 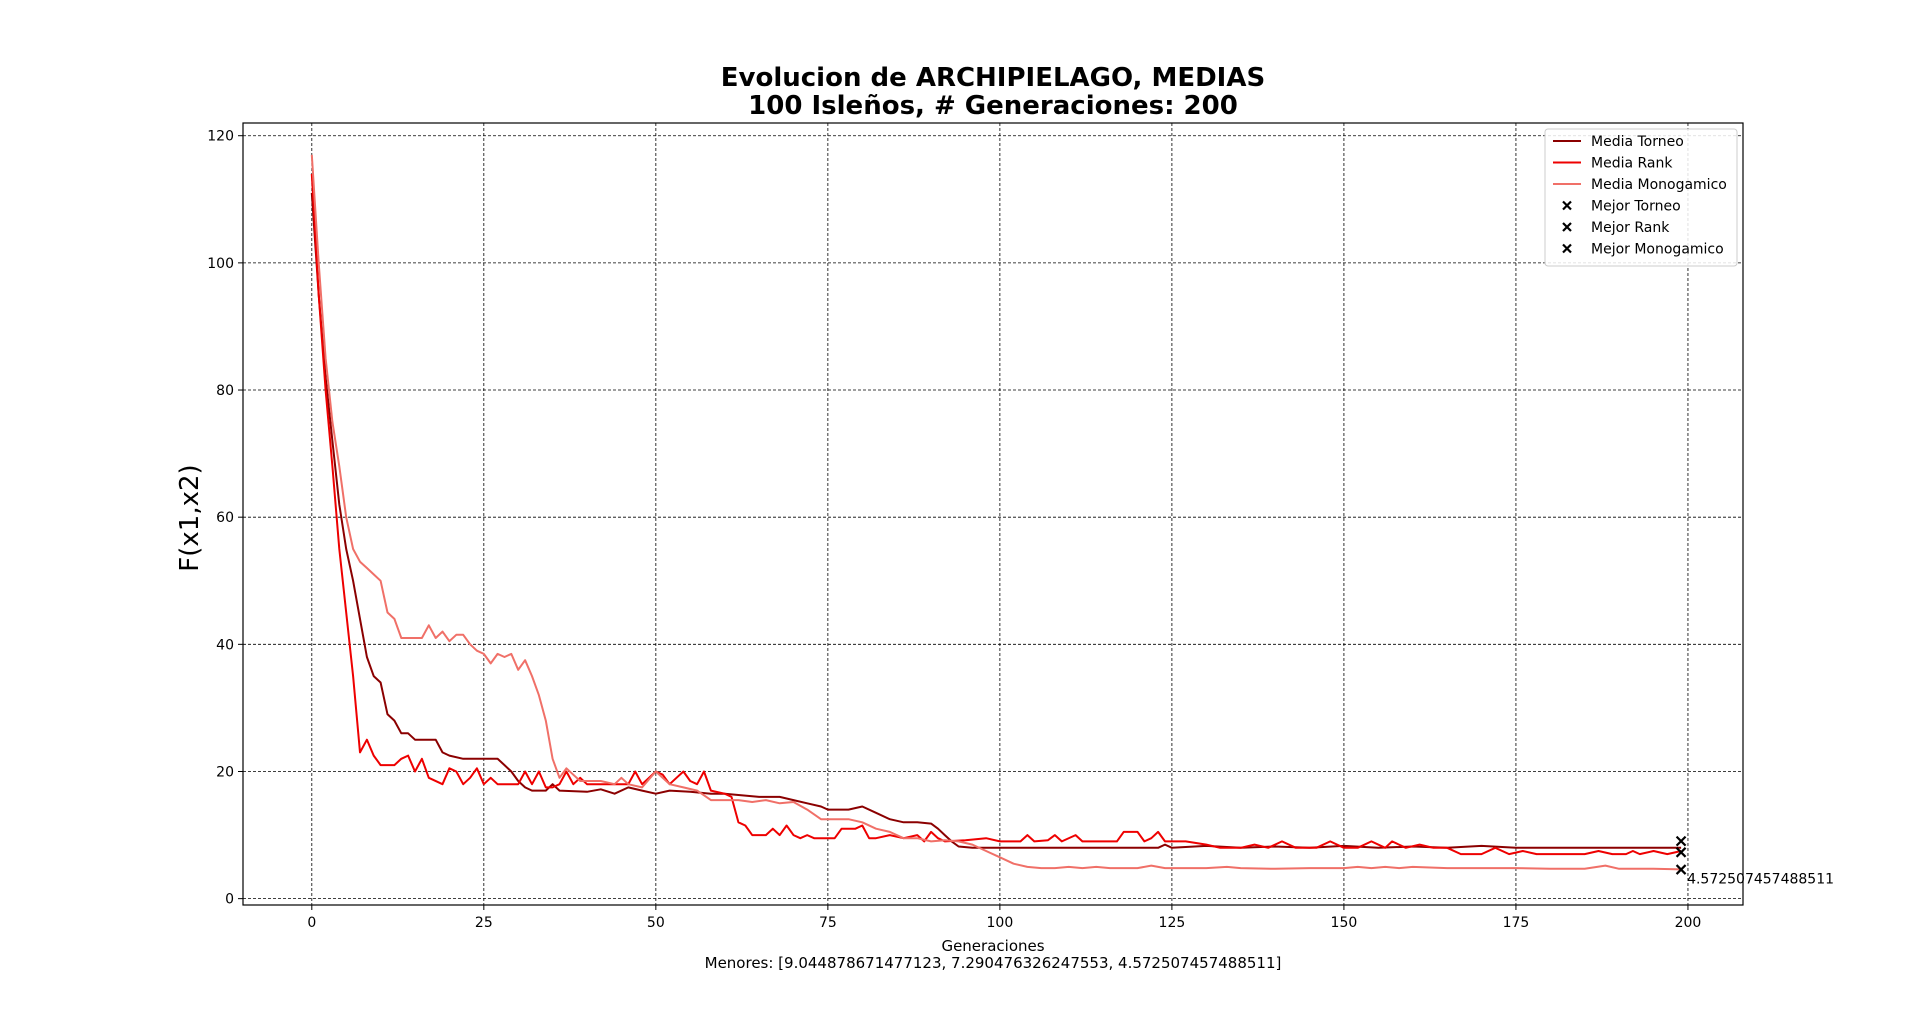 I want to click on marker-mejor-monogamico, so click(x=1681, y=869).